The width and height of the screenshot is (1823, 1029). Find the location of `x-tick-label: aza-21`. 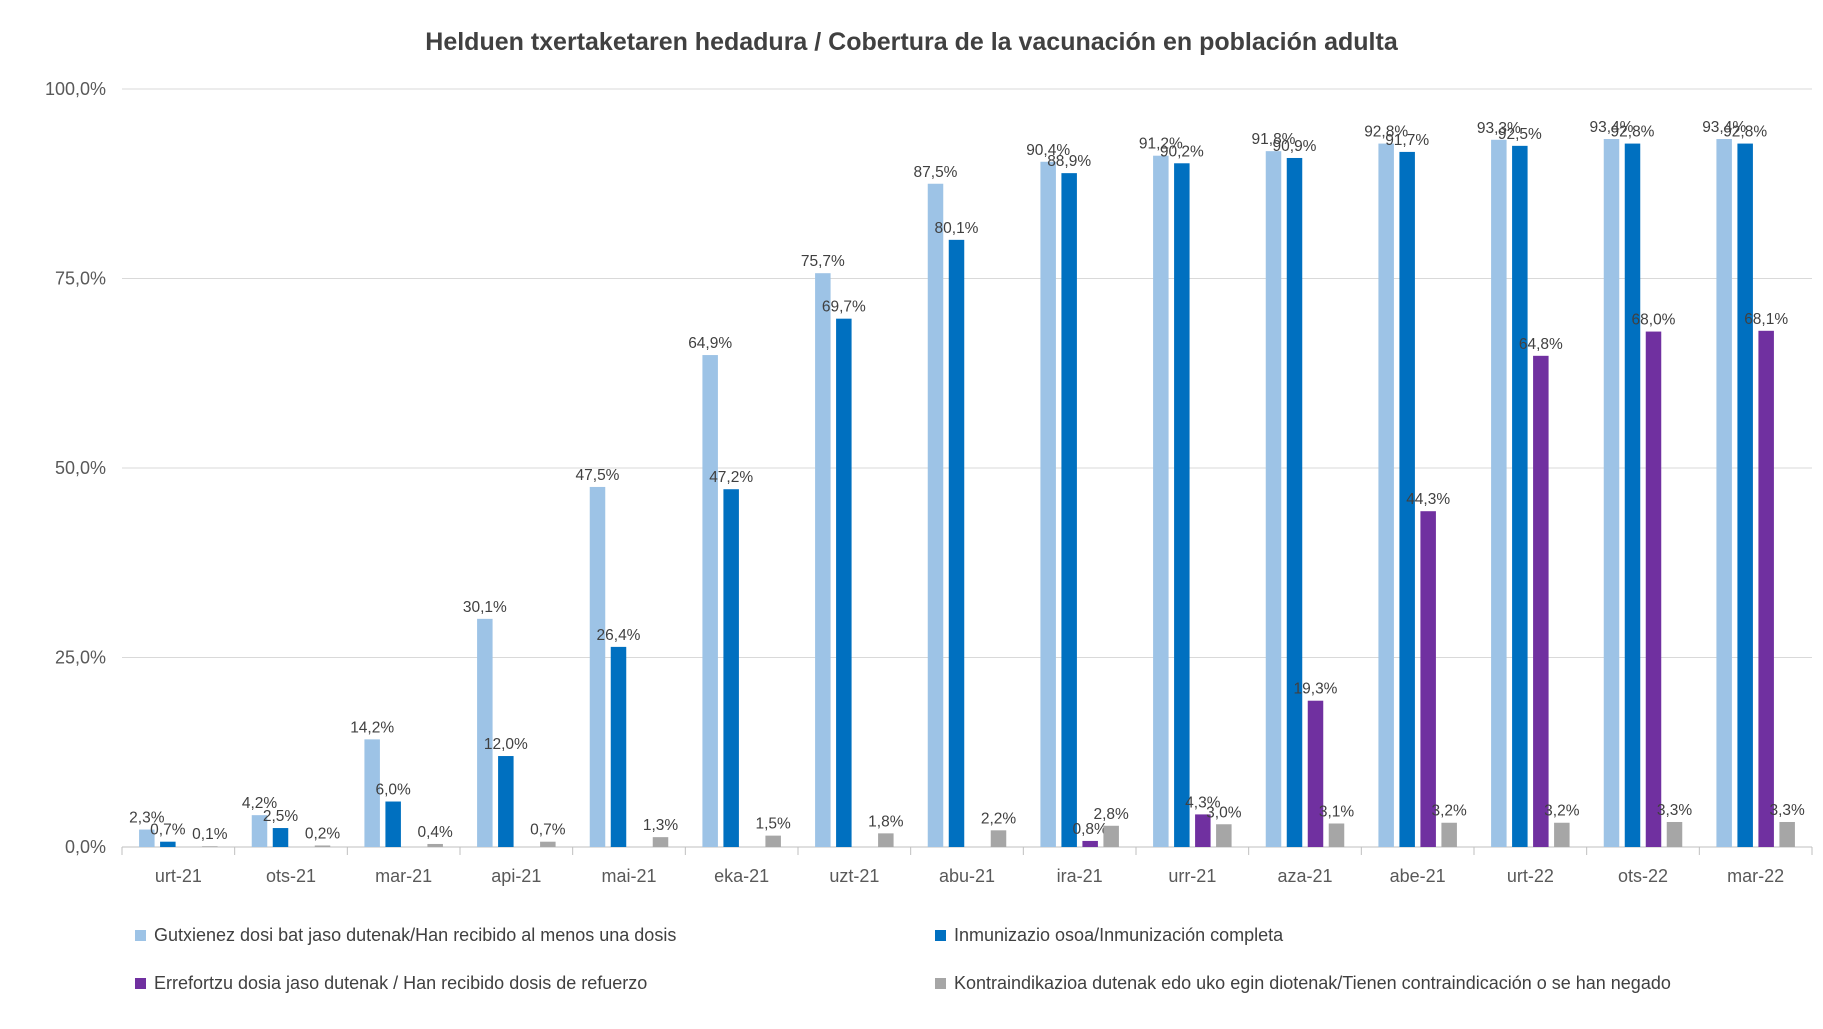

x-tick-label: aza-21 is located at coordinates (1304, 876).